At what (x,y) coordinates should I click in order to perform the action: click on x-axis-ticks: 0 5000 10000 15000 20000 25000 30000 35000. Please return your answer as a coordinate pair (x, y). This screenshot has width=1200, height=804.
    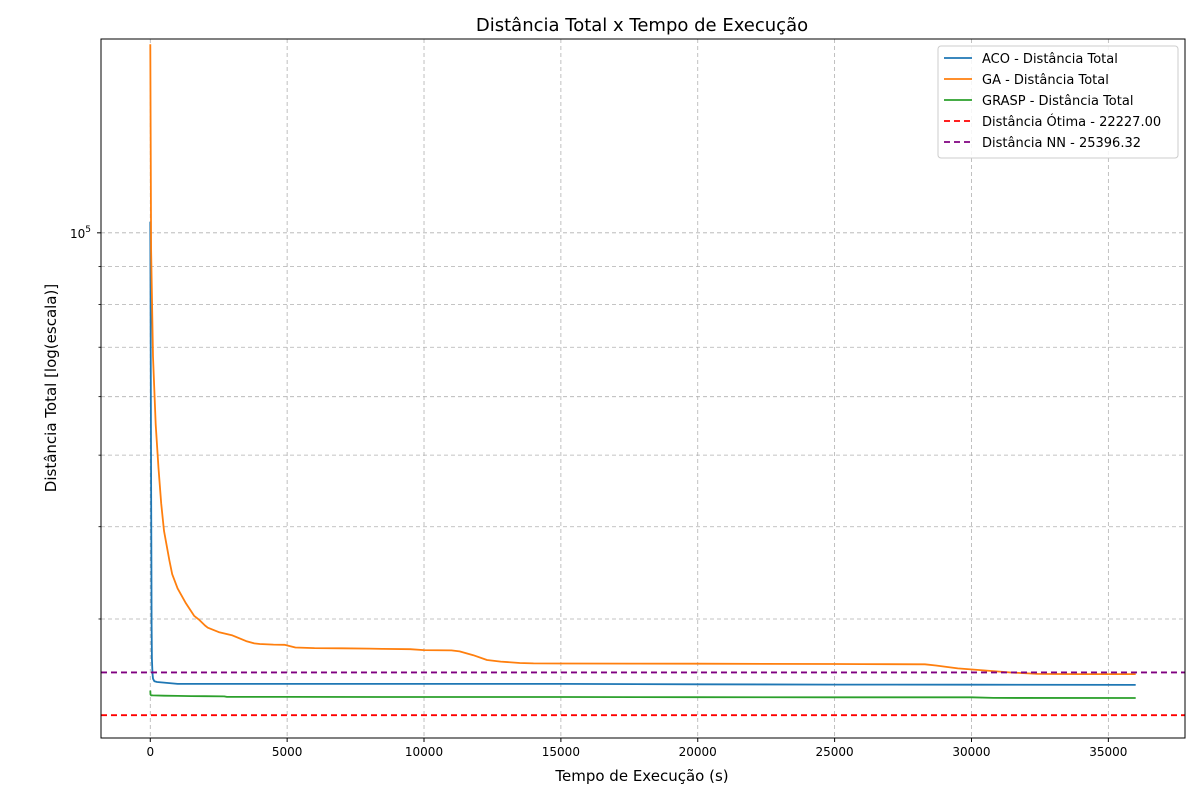
    Looking at the image, I should click on (636, 748).